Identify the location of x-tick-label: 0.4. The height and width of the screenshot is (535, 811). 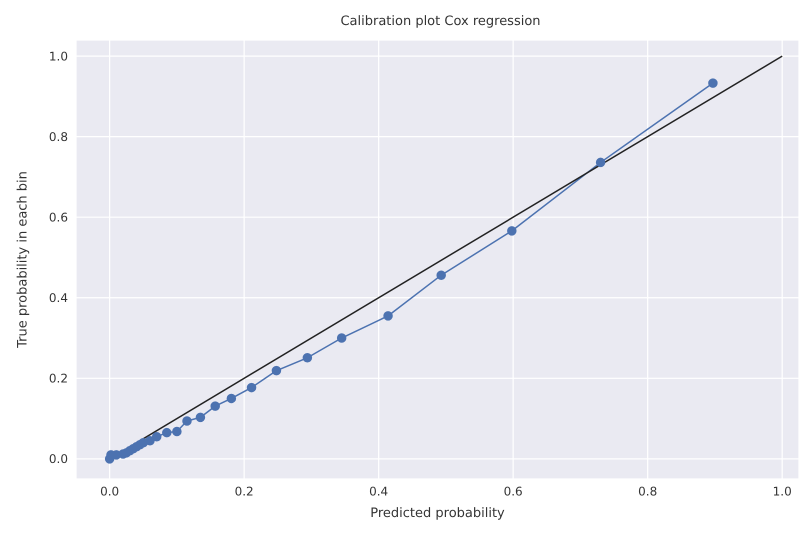
(378, 491).